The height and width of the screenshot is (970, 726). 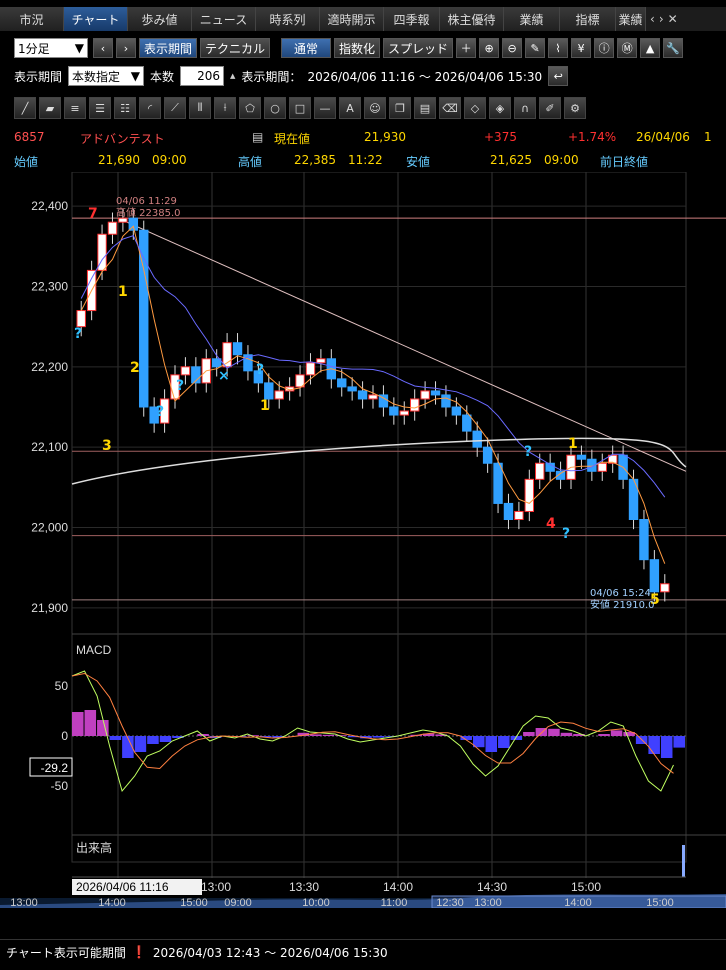 What do you see at coordinates (126, 48) in the screenshot?
I see `next-icon: ›` at bounding box center [126, 48].